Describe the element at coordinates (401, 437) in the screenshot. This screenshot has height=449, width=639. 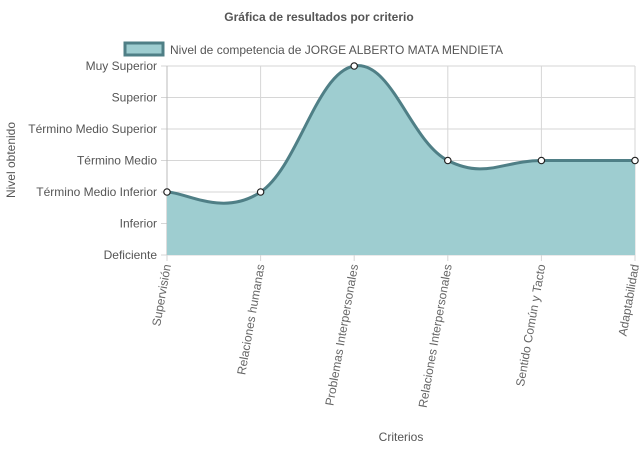
I see `x-axis-title: Criterios` at that location.